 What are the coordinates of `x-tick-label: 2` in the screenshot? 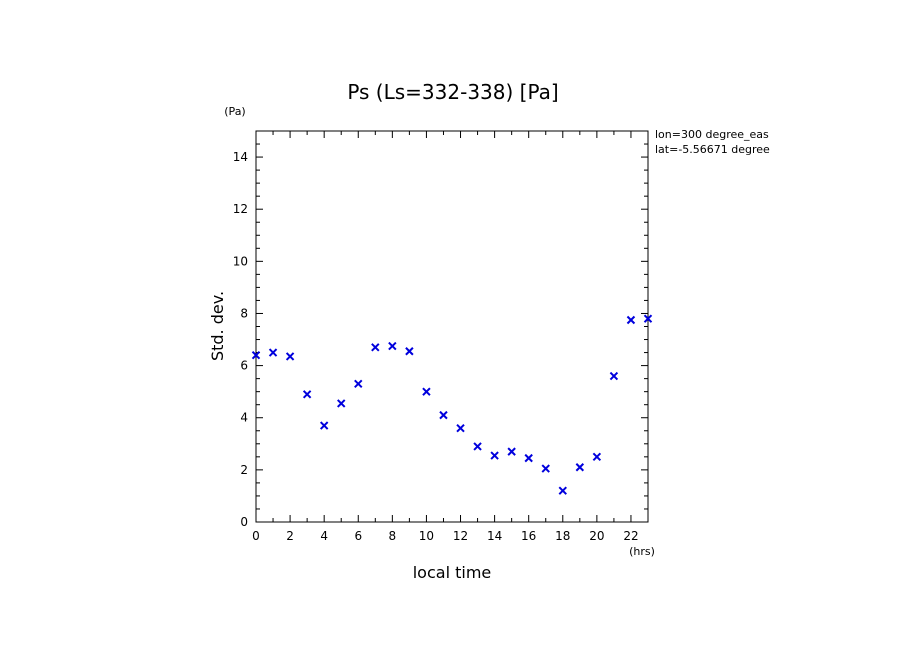 It's located at (290, 536).